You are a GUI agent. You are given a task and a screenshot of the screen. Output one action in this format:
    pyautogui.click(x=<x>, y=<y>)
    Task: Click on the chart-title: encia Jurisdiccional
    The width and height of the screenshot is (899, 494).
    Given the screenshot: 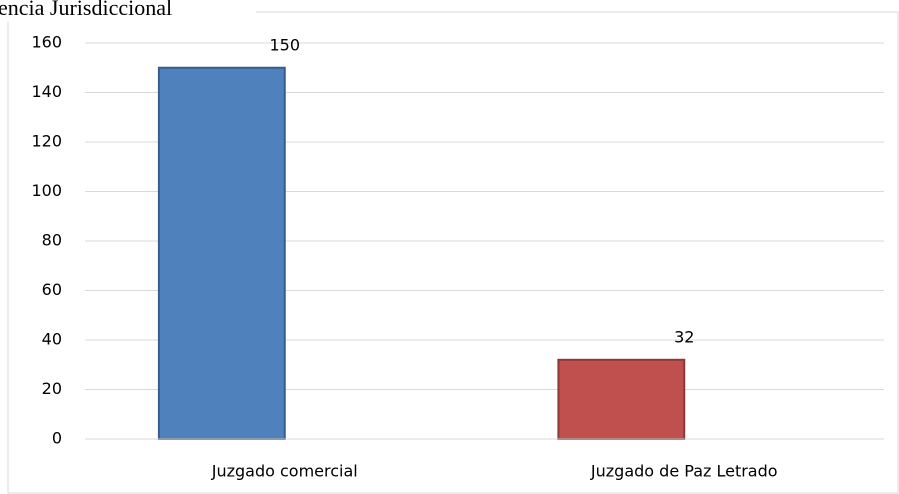 What is the action you would take?
    pyautogui.click(x=86, y=10)
    